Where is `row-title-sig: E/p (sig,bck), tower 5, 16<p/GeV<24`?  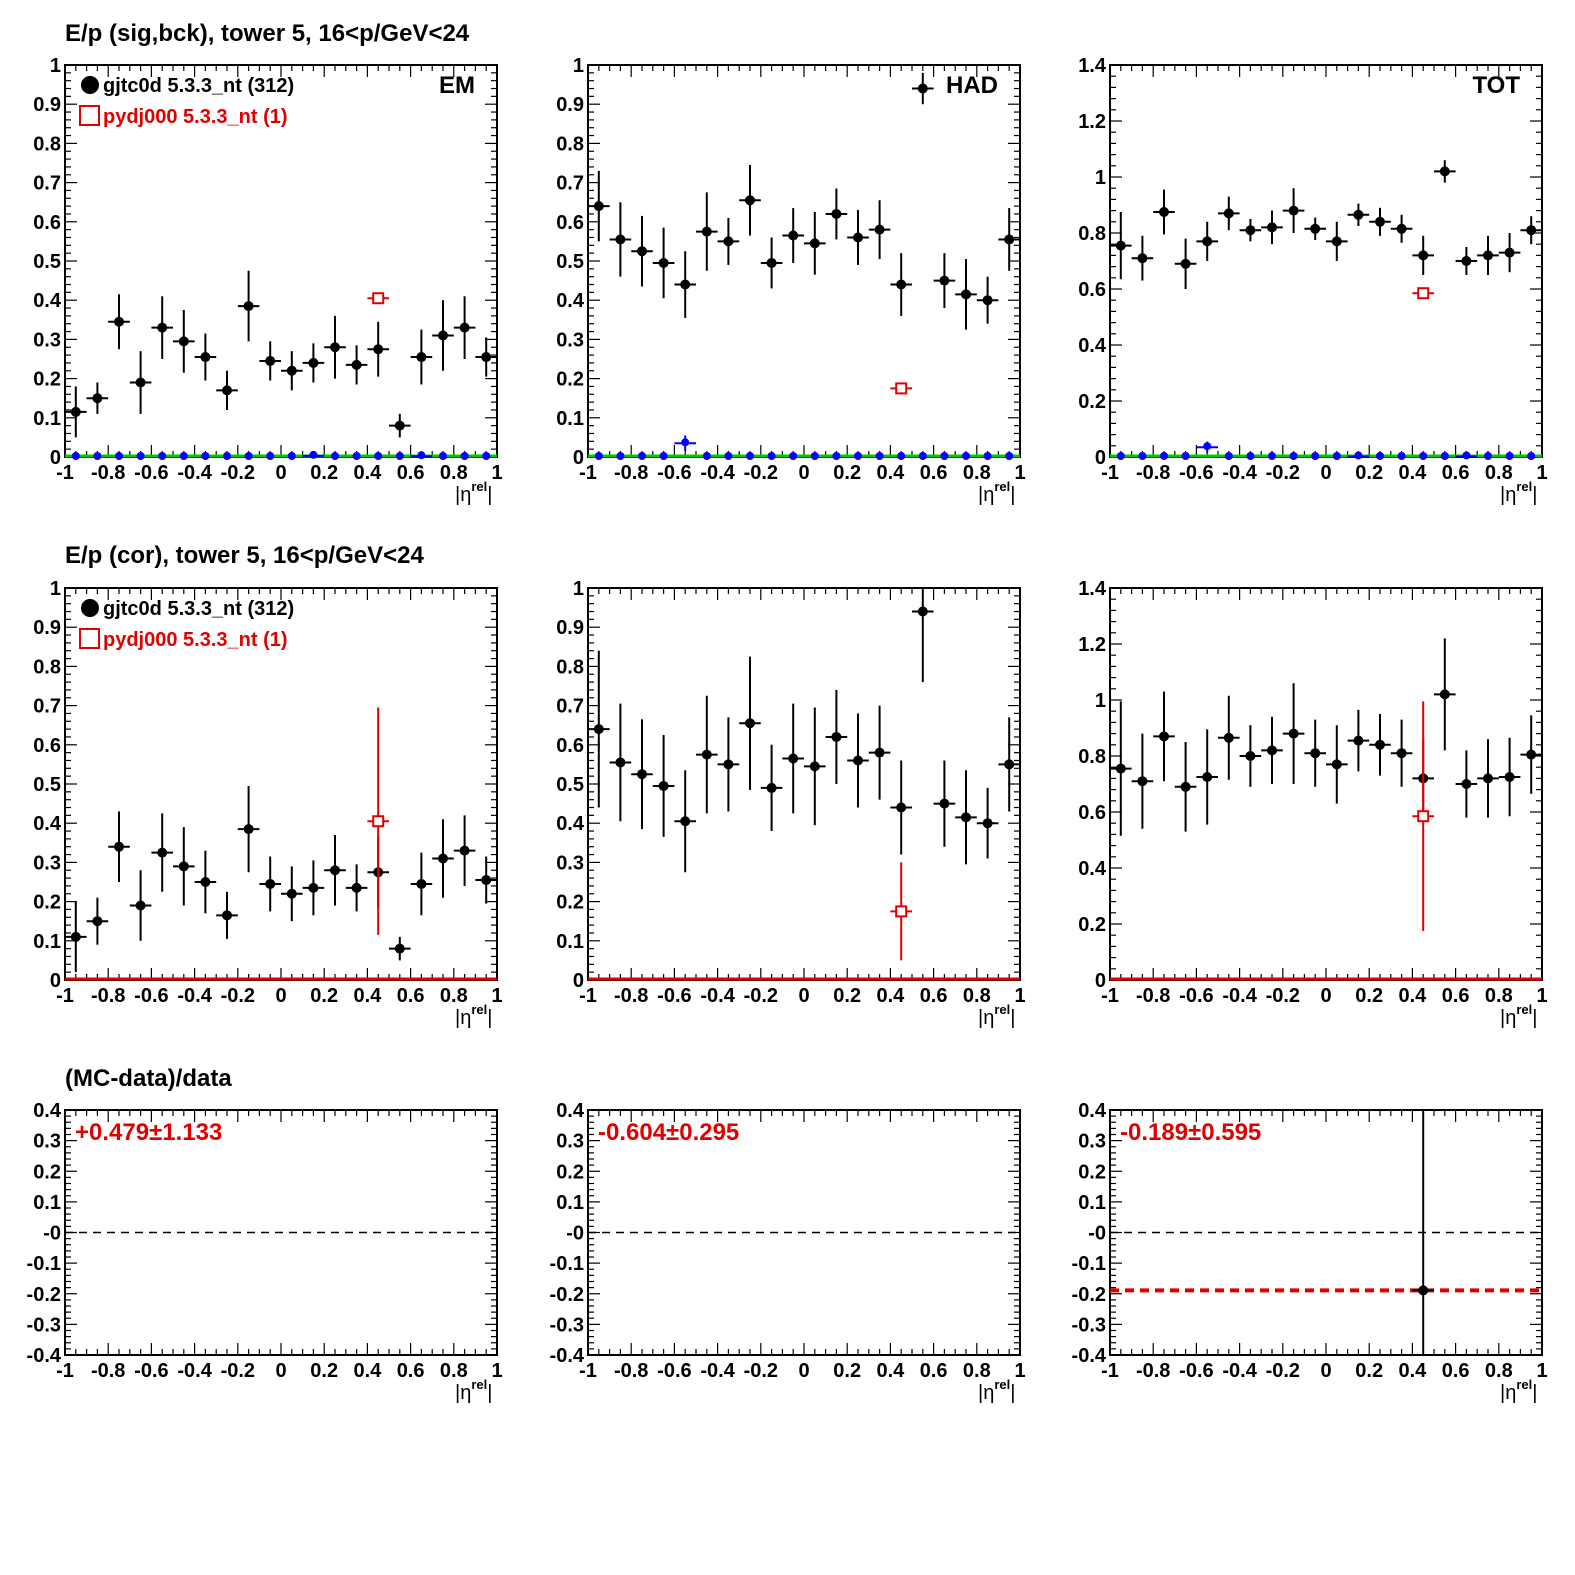 row-title-sig: E/p (sig,bck), tower 5, 16<p/GeV<24 is located at coordinates (267, 33).